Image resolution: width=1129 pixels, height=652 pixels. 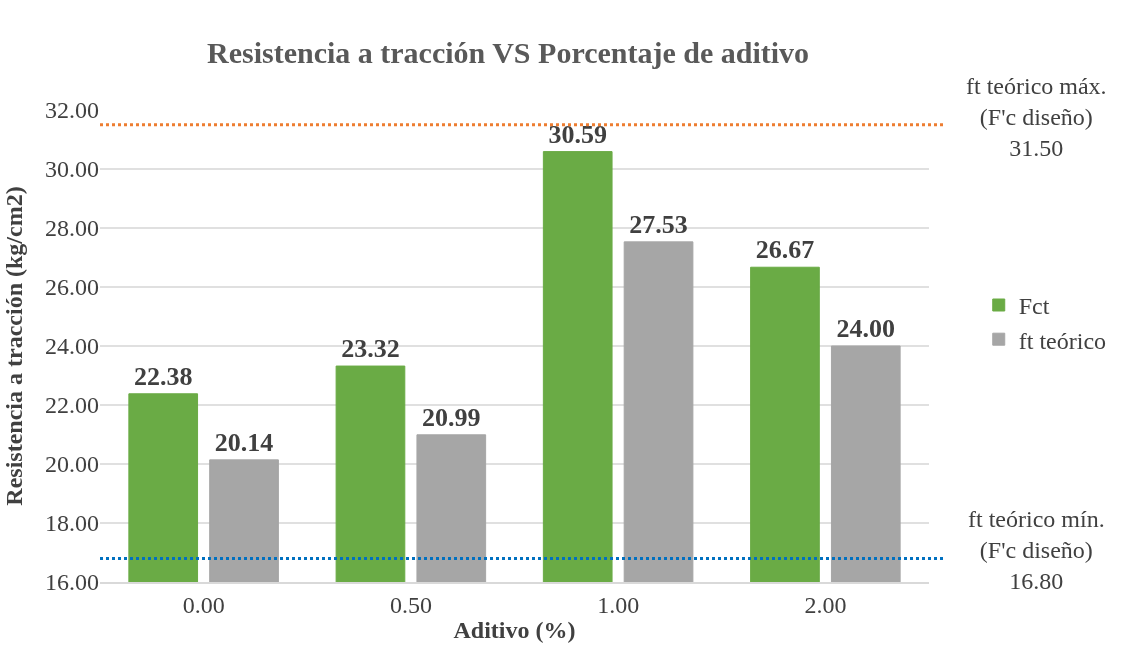 I want to click on data-label: 24.00, so click(x=866, y=328).